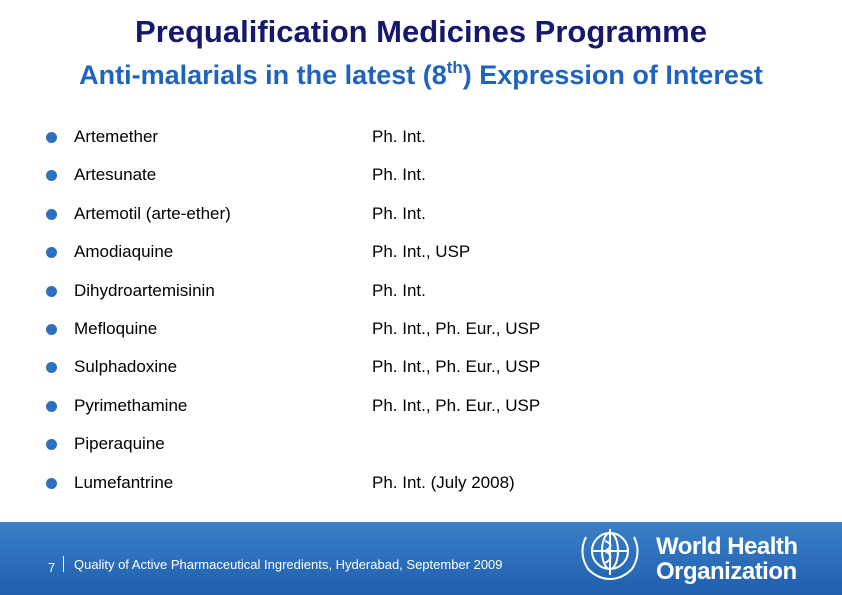 This screenshot has width=842, height=595. Describe the element at coordinates (144, 290) in the screenshot. I see `item-name: Dihydroartemisinin` at that location.